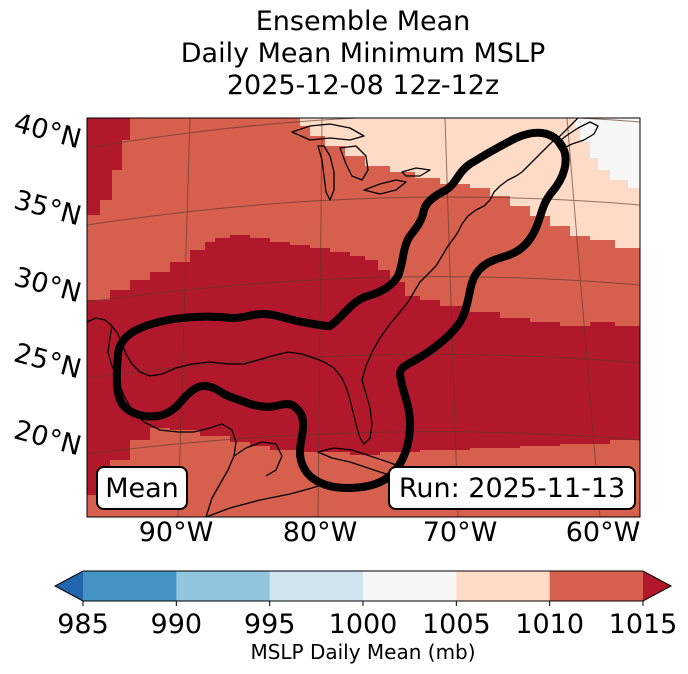 Image resolution: width=688 pixels, height=674 pixels. What do you see at coordinates (320, 532) in the screenshot?
I see `lon-label-80w: 80°W` at bounding box center [320, 532].